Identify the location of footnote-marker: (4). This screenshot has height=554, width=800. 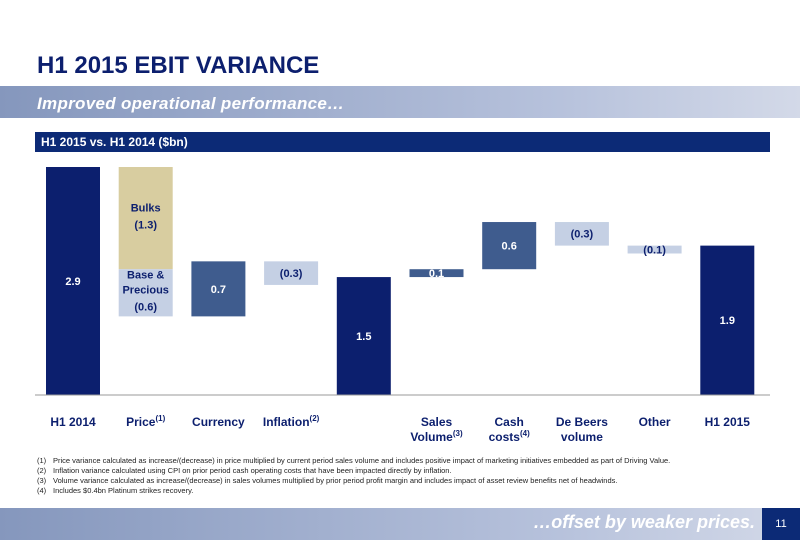
(42, 490).